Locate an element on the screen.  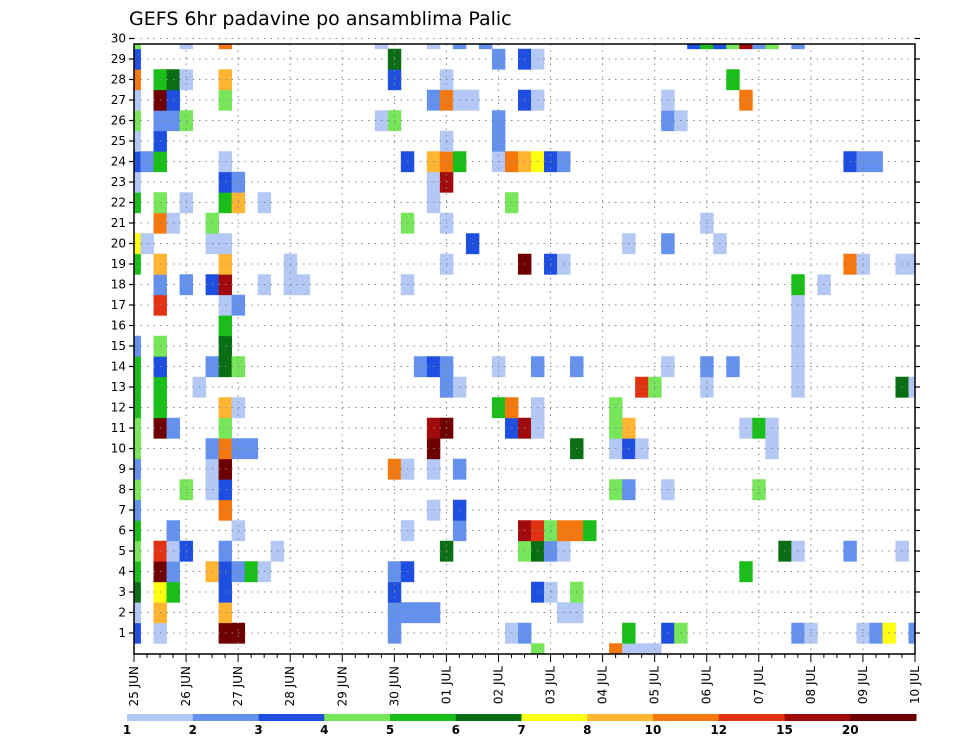
y-tick-label: 19 is located at coordinates (118, 264).